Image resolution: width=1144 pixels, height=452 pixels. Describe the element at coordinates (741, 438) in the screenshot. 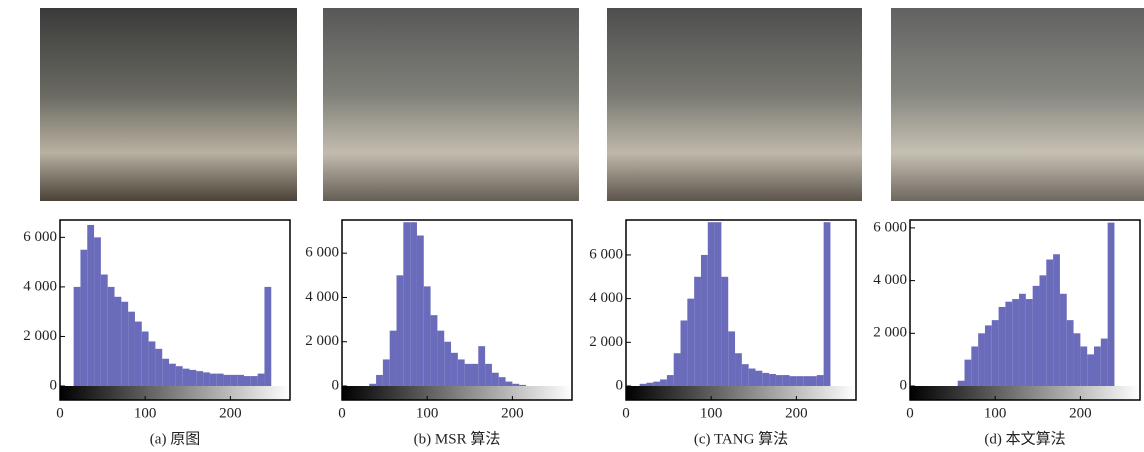

I see `caption: (c) TANG 算法` at that location.